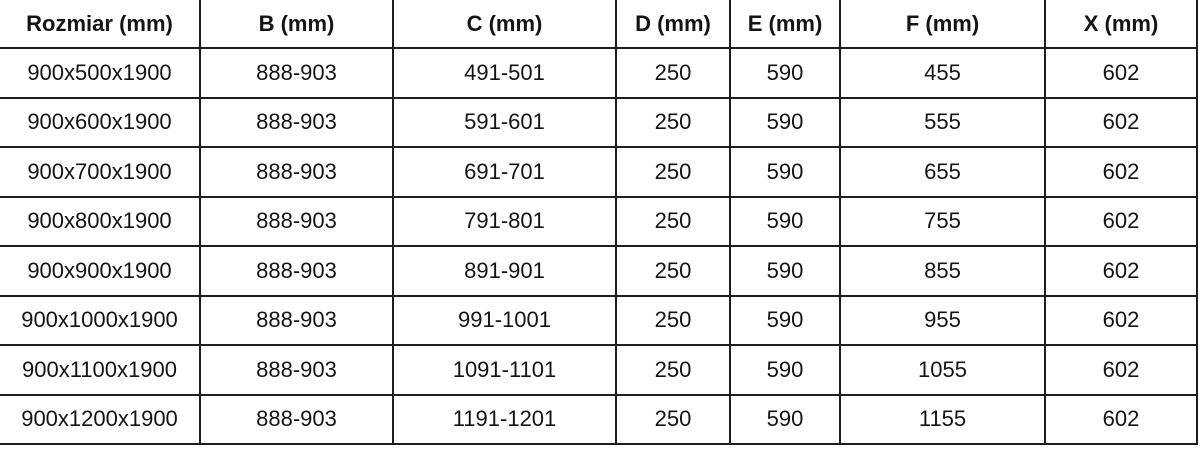  What do you see at coordinates (943, 172) in the screenshot?
I see `cell-f: 655` at bounding box center [943, 172].